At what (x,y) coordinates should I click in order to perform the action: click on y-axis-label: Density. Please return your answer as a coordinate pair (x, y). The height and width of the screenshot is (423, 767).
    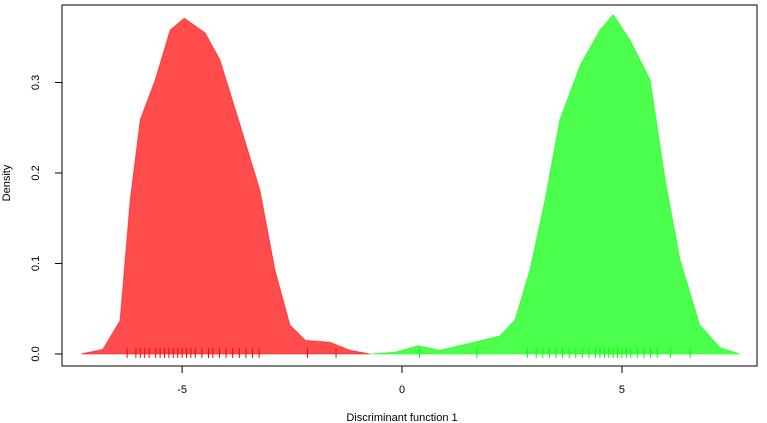
    Looking at the image, I should click on (7, 182).